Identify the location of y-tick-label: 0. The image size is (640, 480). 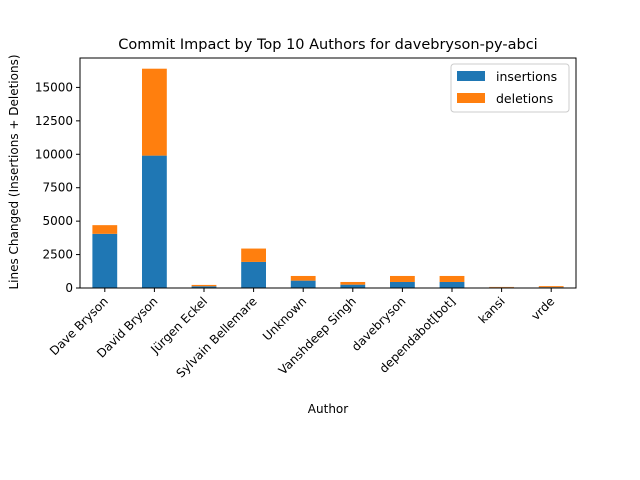
(69, 288).